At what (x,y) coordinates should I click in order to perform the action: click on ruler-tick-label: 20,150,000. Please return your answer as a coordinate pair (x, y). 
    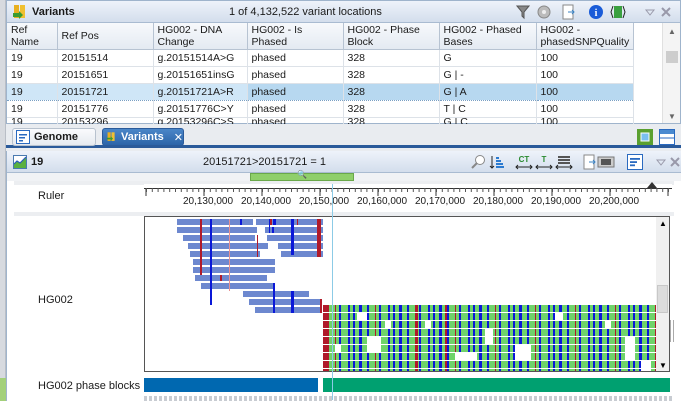
    Looking at the image, I should click on (324, 201).